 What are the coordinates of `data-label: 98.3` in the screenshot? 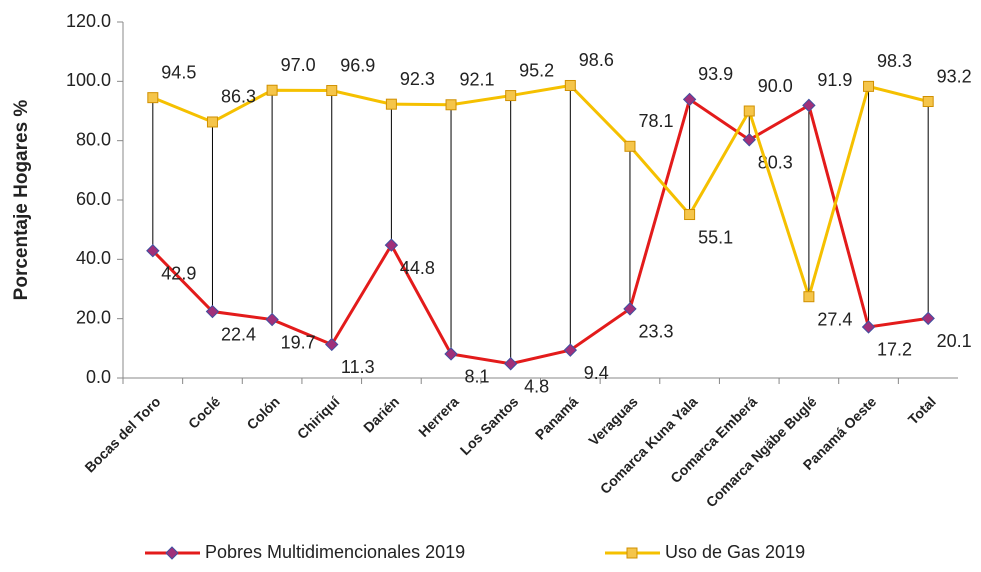 It's located at (894, 61).